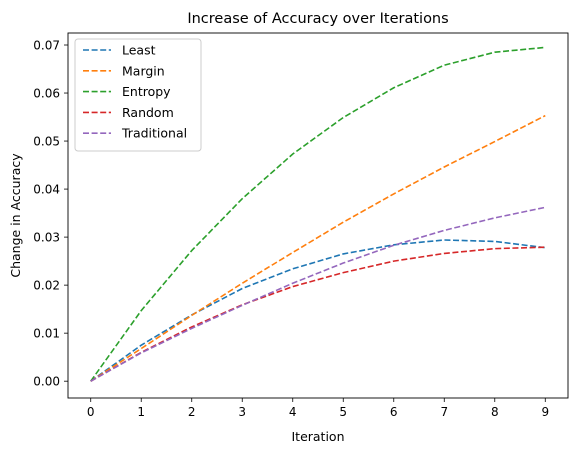  What do you see at coordinates (343, 412) in the screenshot?
I see `x-tick-label: 5` at bounding box center [343, 412].